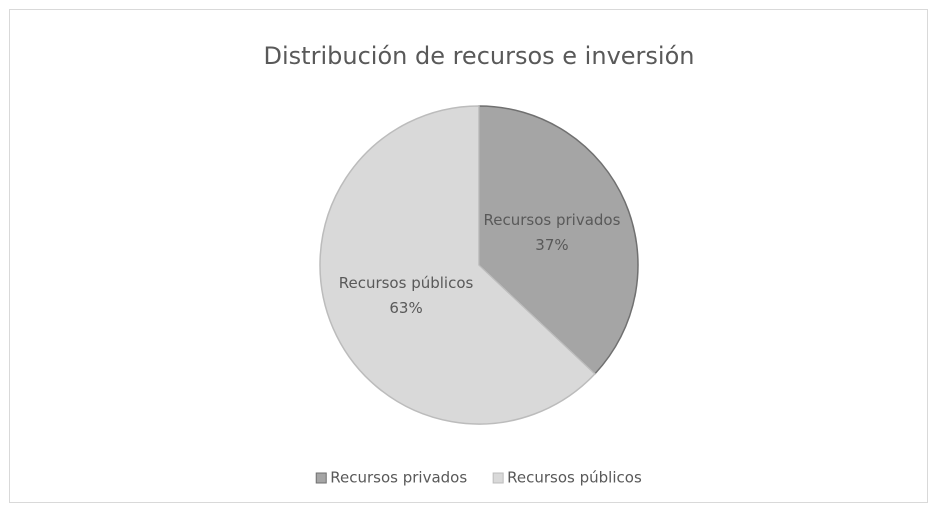 The width and height of the screenshot is (937, 512). Describe the element at coordinates (406, 283) in the screenshot. I see `data-label-category: Recursos públicos` at that location.